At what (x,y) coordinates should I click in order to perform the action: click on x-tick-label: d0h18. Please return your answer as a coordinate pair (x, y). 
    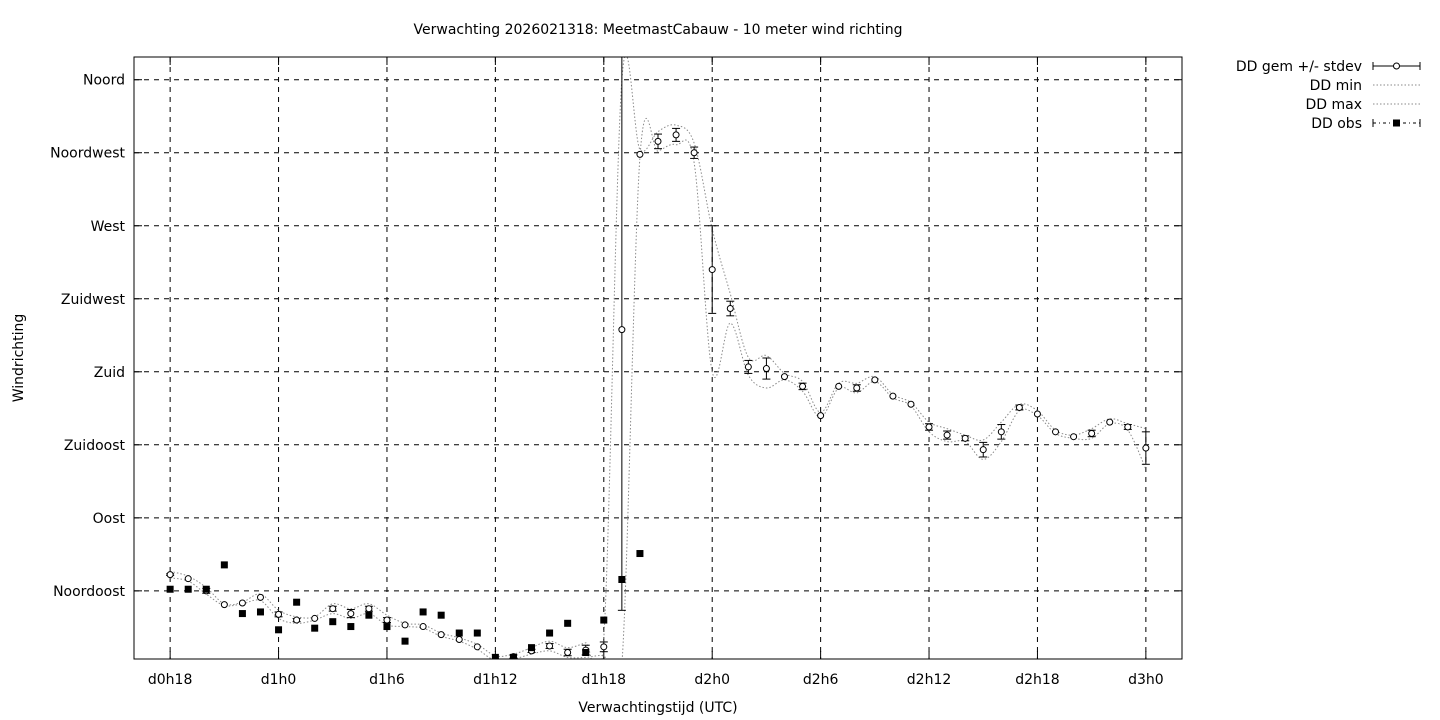
    Looking at the image, I should click on (170, 680).